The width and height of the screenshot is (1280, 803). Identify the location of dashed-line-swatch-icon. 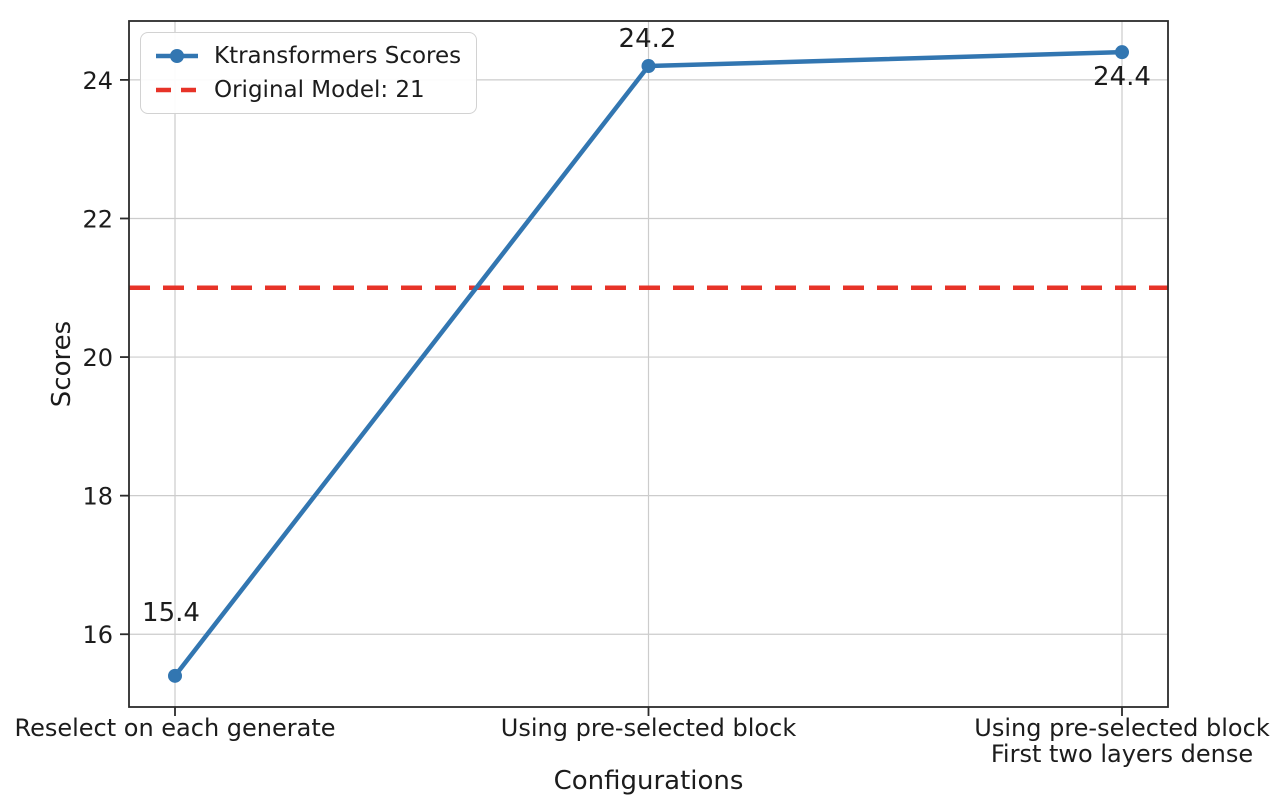
(177, 90).